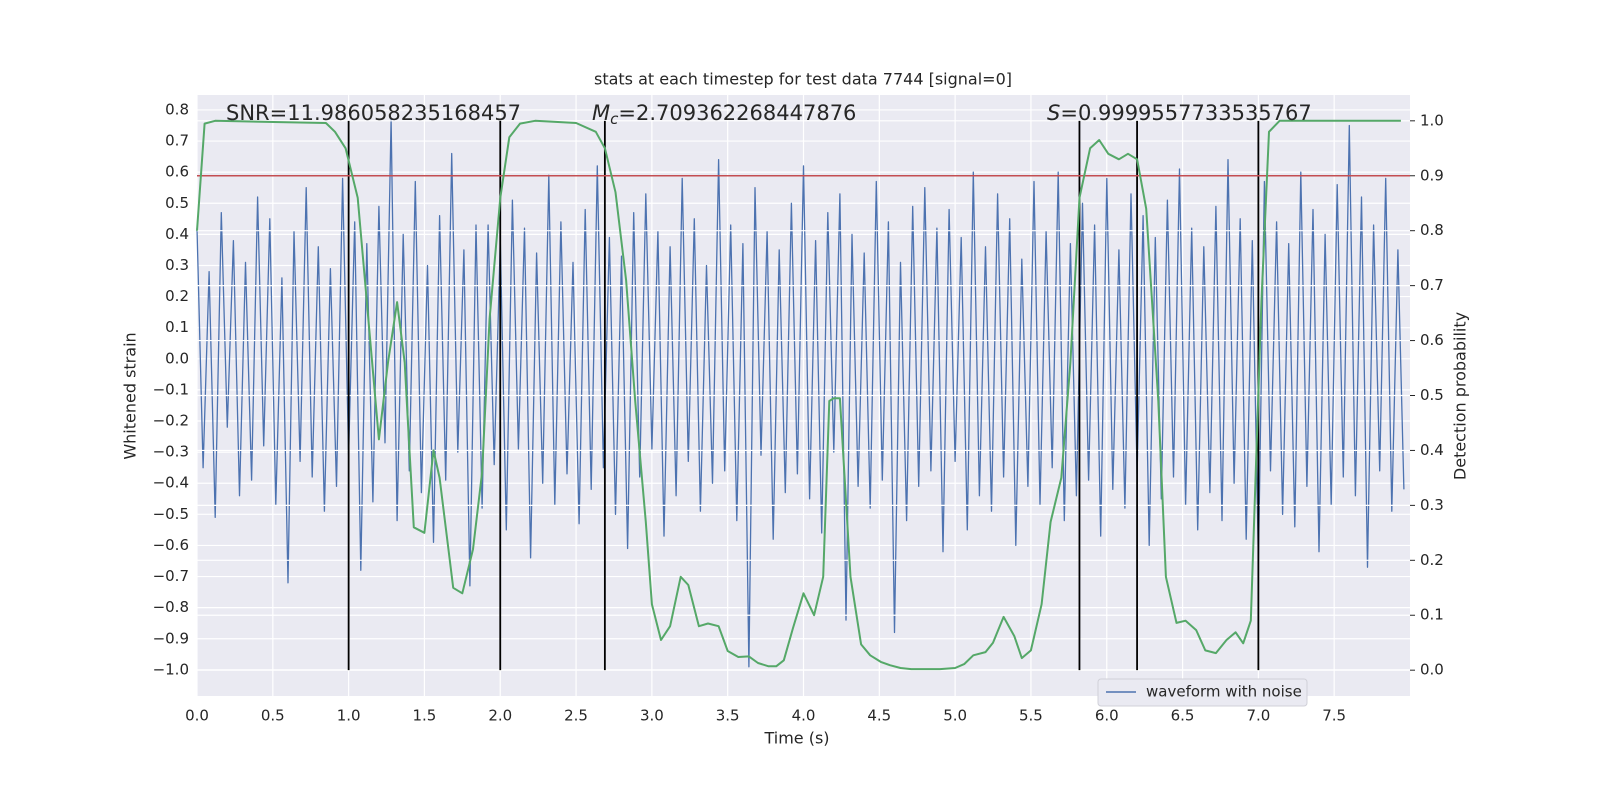 The width and height of the screenshot is (1600, 800). I want to click on x-tick-label: 2.5, so click(576, 716).